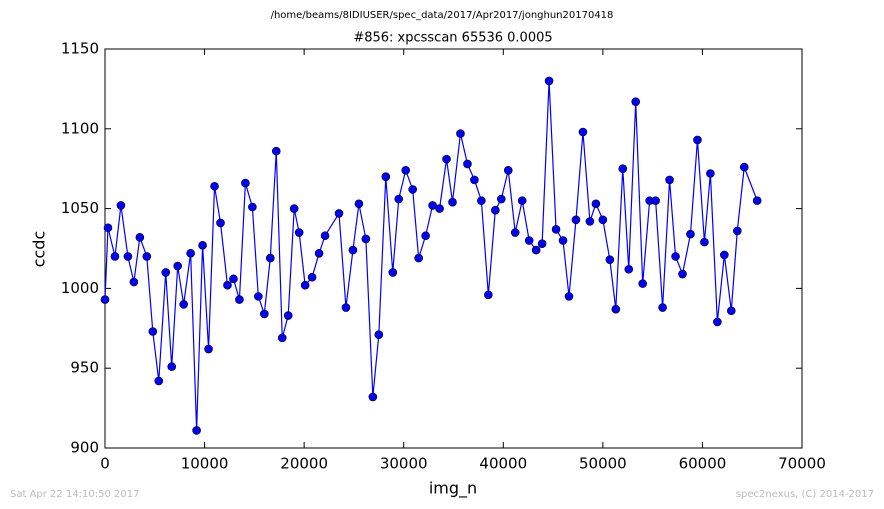 The image size is (884, 509). What do you see at coordinates (703, 464) in the screenshot?
I see `x-tick-label: 60000` at bounding box center [703, 464].